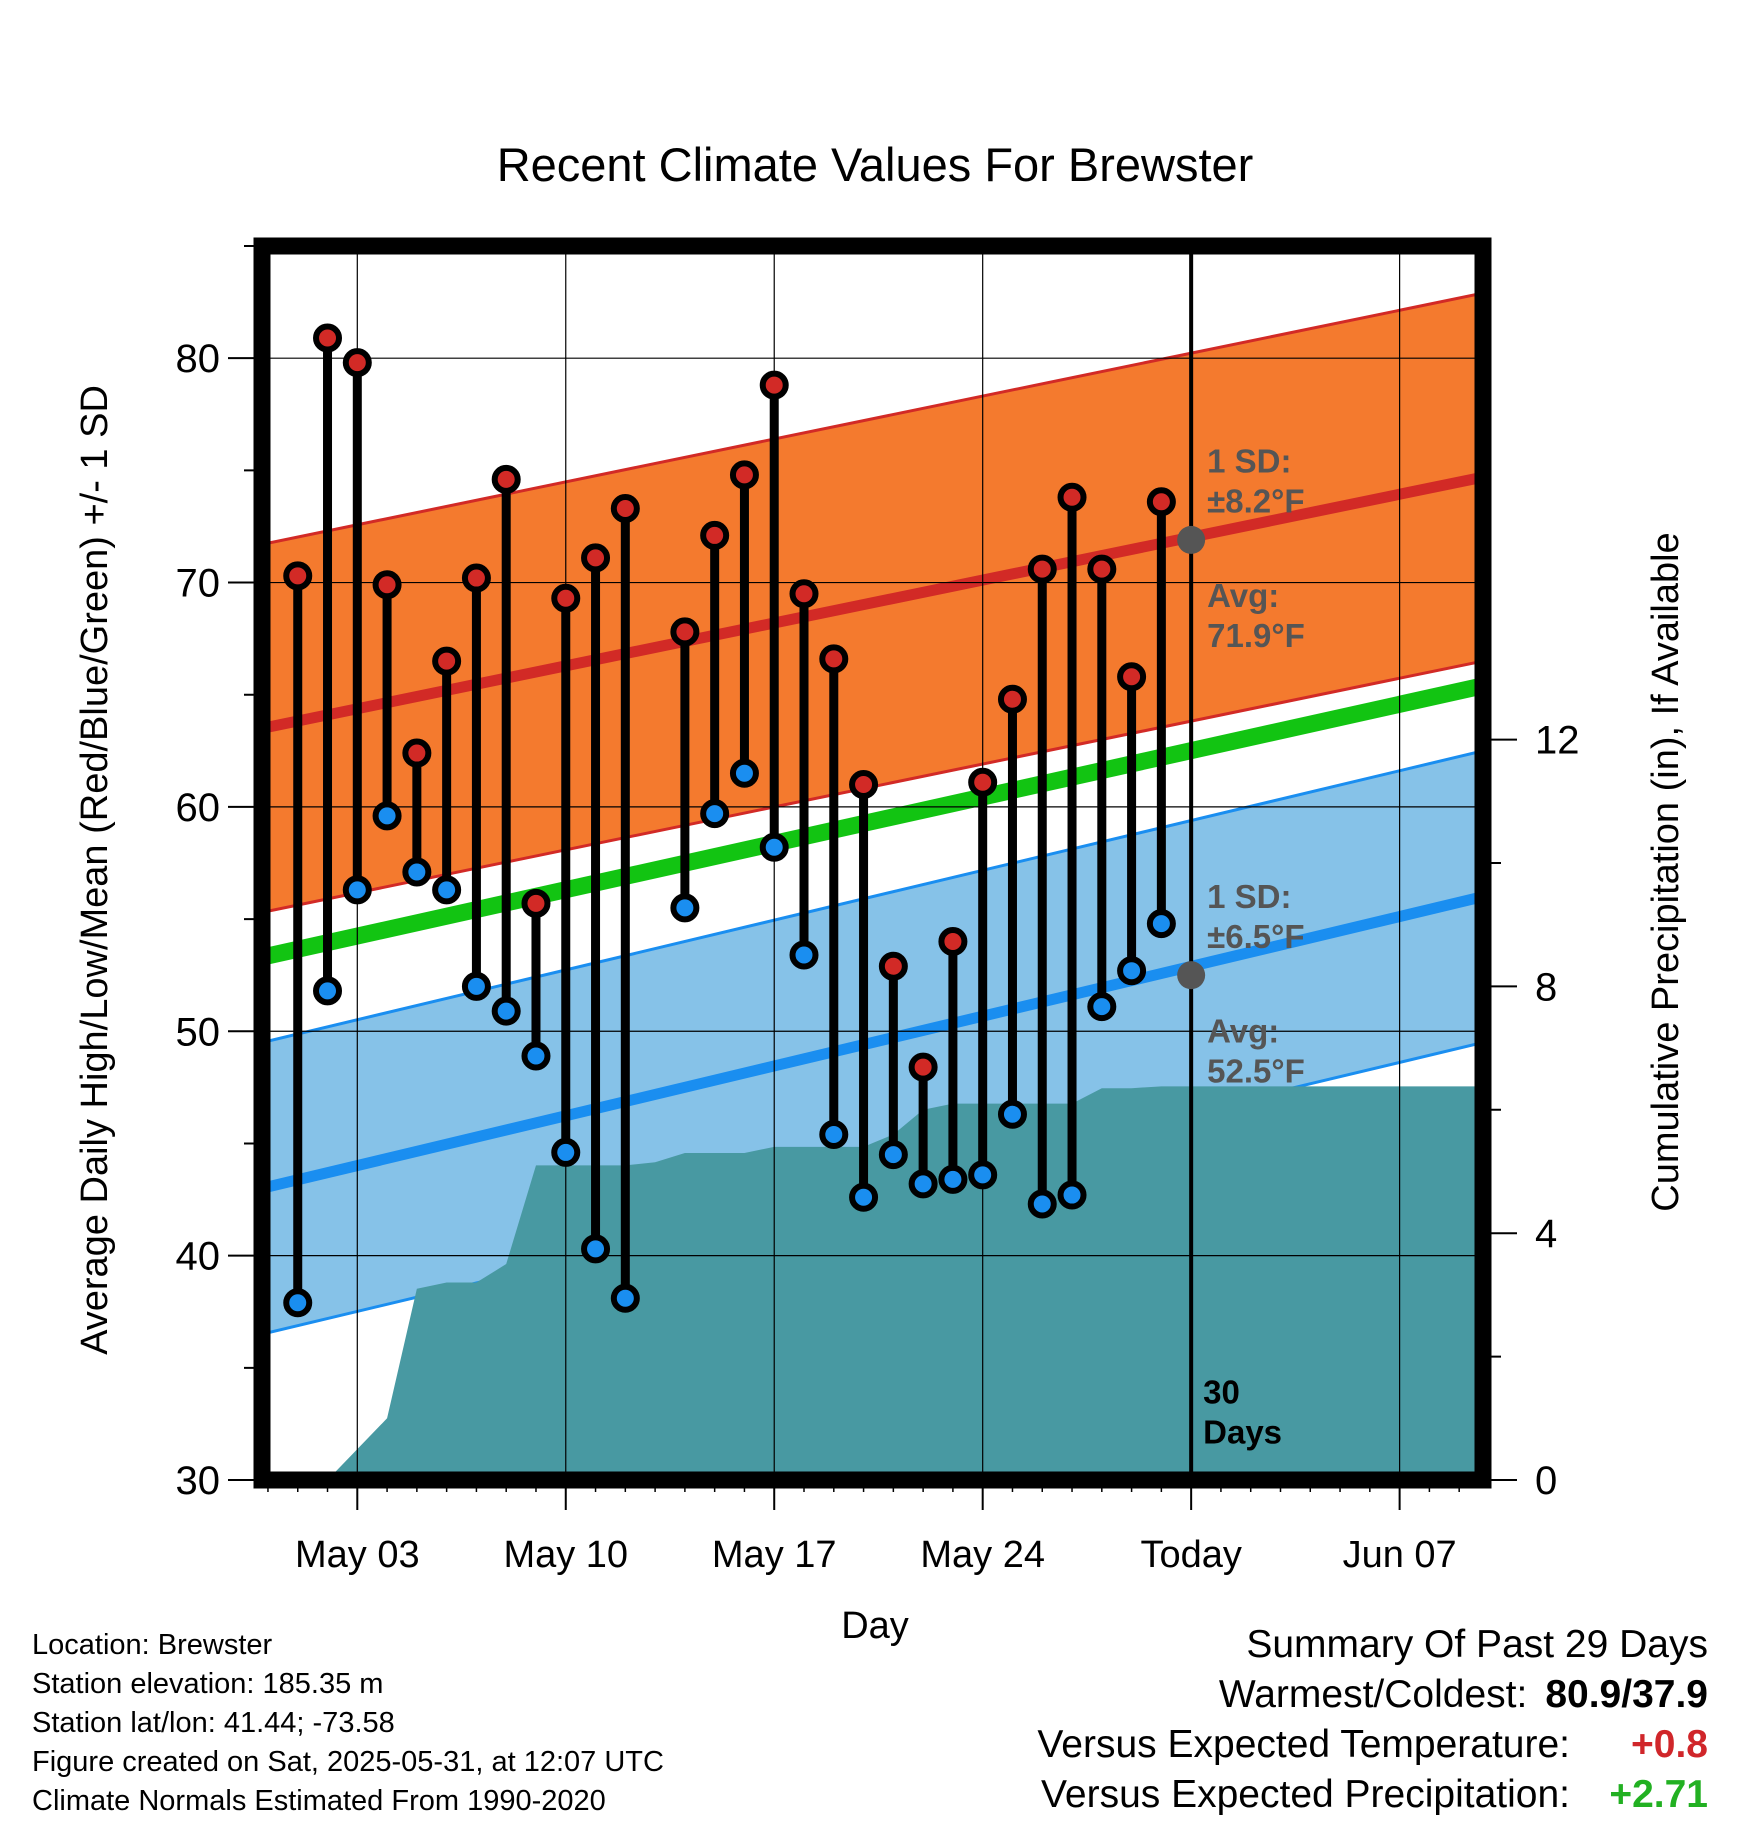  What do you see at coordinates (872, 418) in the screenshot?
I see `high-sd-band-upper-edge` at bounding box center [872, 418].